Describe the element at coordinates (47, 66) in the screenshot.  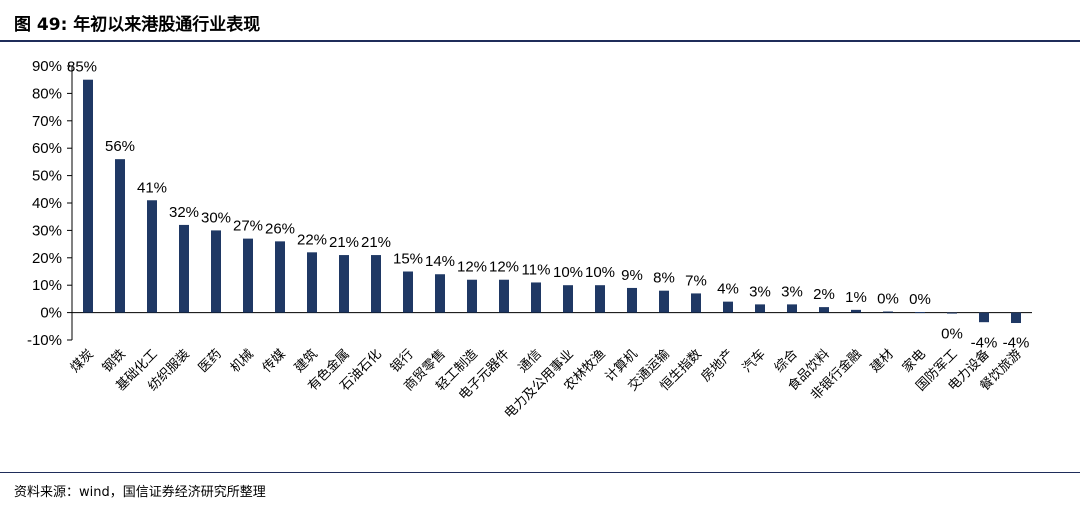
I see `y-tick-label: 90%` at that location.